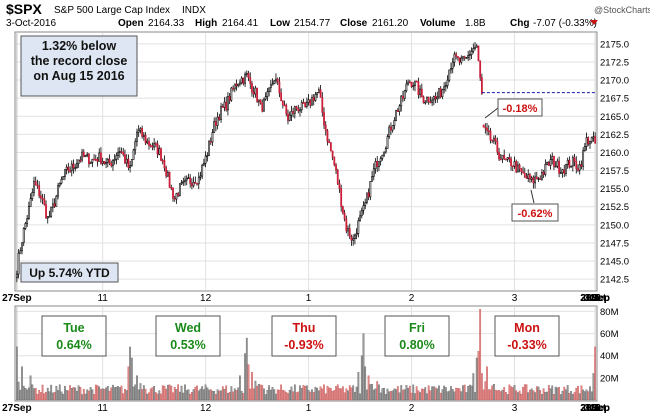  Describe the element at coordinates (614, 280) in the screenshot. I see `price-tick-label: 2142.5` at that location.